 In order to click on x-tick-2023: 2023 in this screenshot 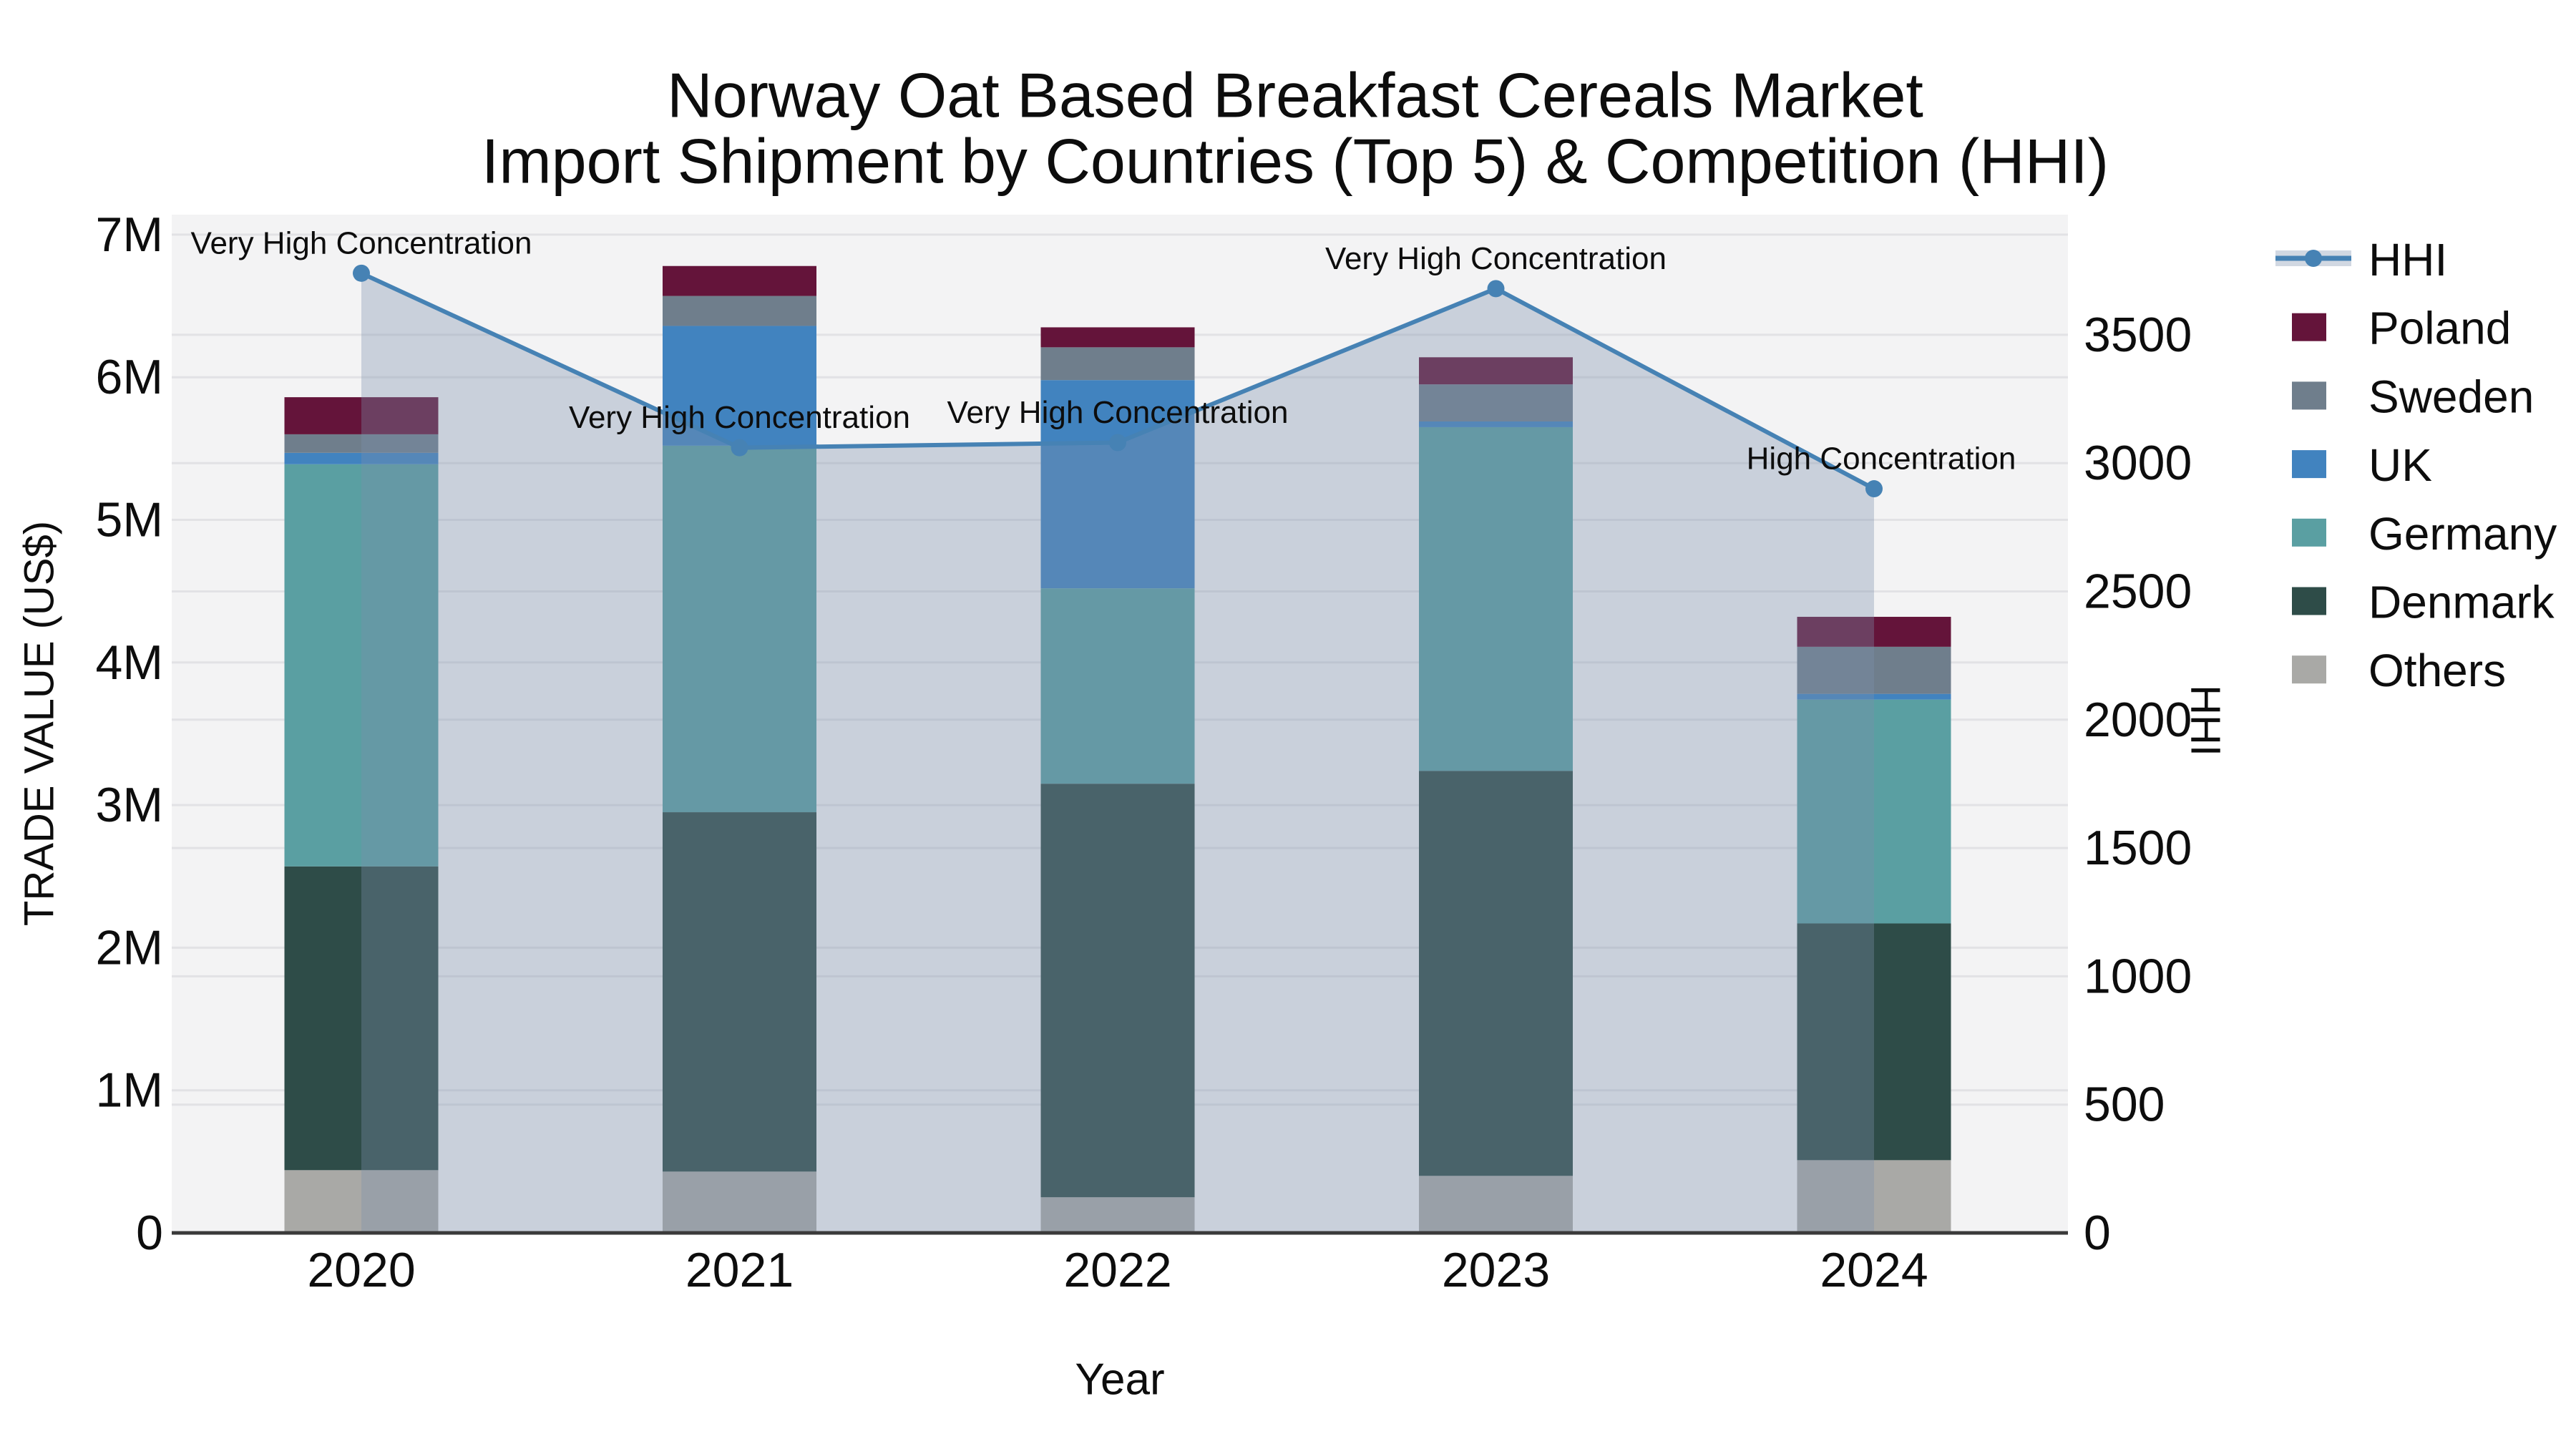, I will do `click(1496, 1270)`.